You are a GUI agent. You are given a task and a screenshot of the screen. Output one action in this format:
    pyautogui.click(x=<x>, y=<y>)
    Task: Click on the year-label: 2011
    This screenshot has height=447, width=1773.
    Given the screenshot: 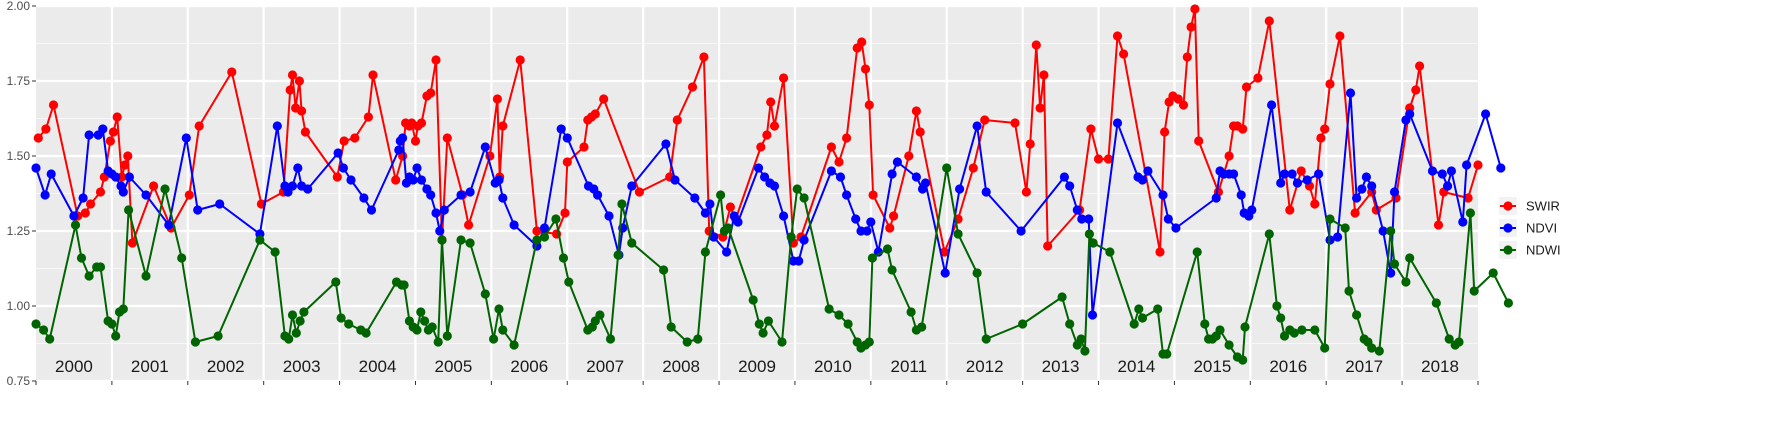 What is the action you would take?
    pyautogui.click(x=909, y=366)
    